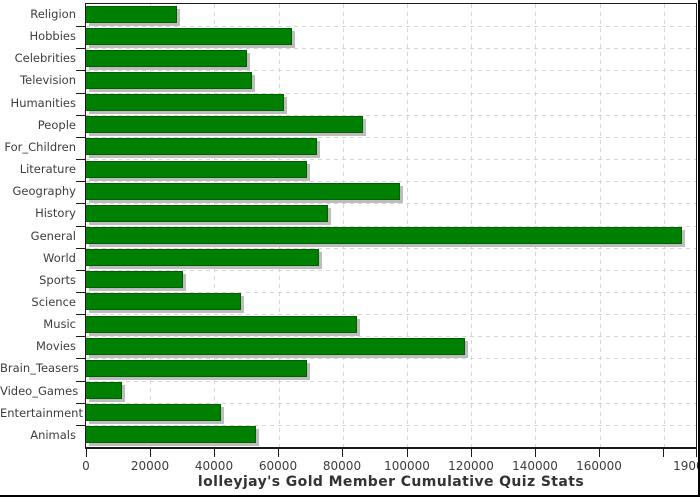 The image size is (700, 500). I want to click on category-label: Television, so click(48, 80).